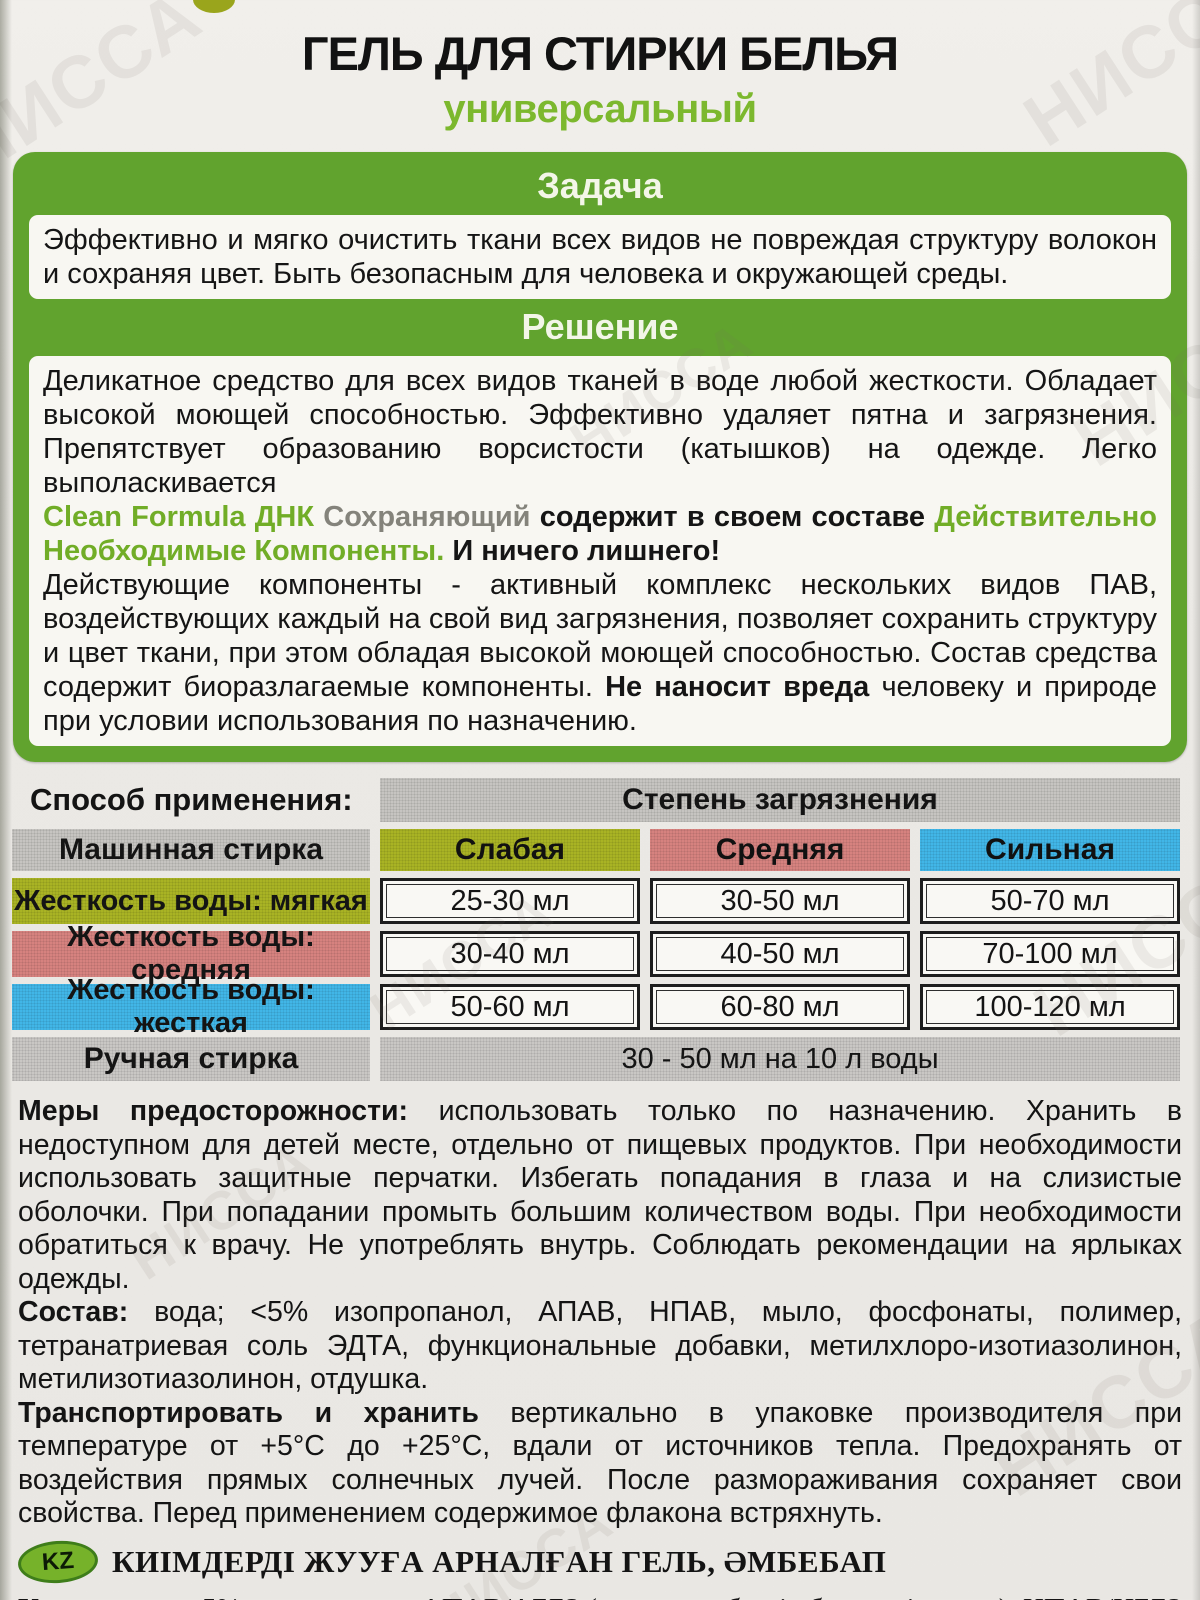 The width and height of the screenshot is (1200, 1600). Describe the element at coordinates (780, 1059) in the screenshot. I see `hand-wash-value: 30 - 50 мл на 10 л воды` at that location.